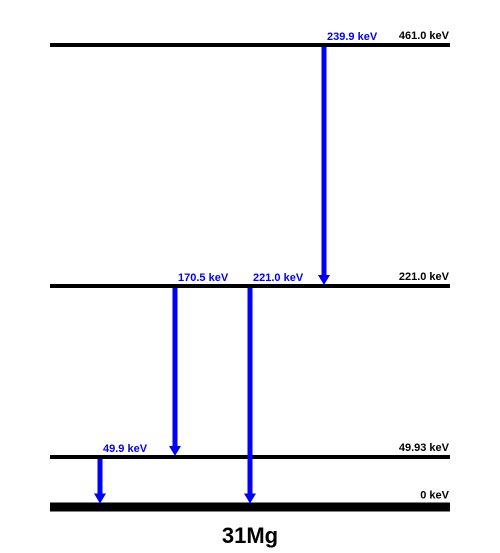 The image size is (500, 553). What do you see at coordinates (274, 388) in the screenshot?
I see `gamma-transition: 221.0 keV` at bounding box center [274, 388].